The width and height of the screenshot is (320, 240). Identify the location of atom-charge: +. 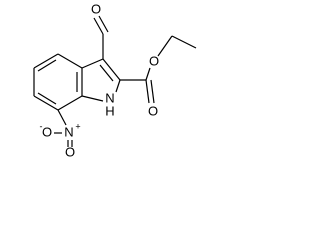
(77, 126).